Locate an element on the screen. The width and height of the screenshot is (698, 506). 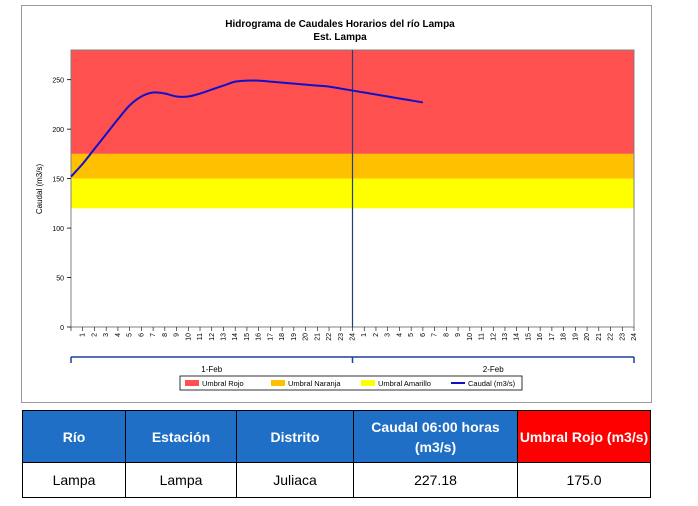
series-line-caudal is located at coordinates (247, 128).